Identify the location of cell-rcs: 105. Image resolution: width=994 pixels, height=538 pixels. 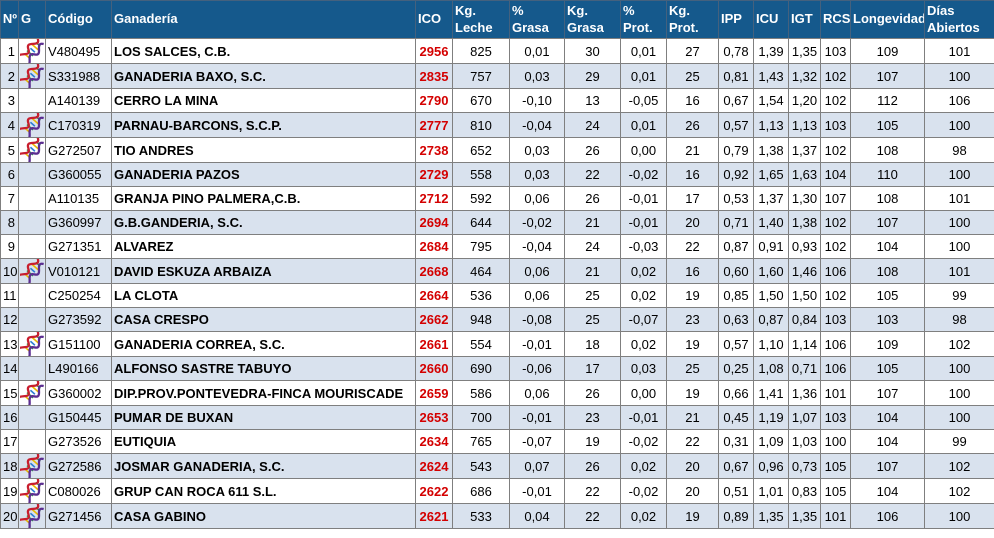
(835, 466).